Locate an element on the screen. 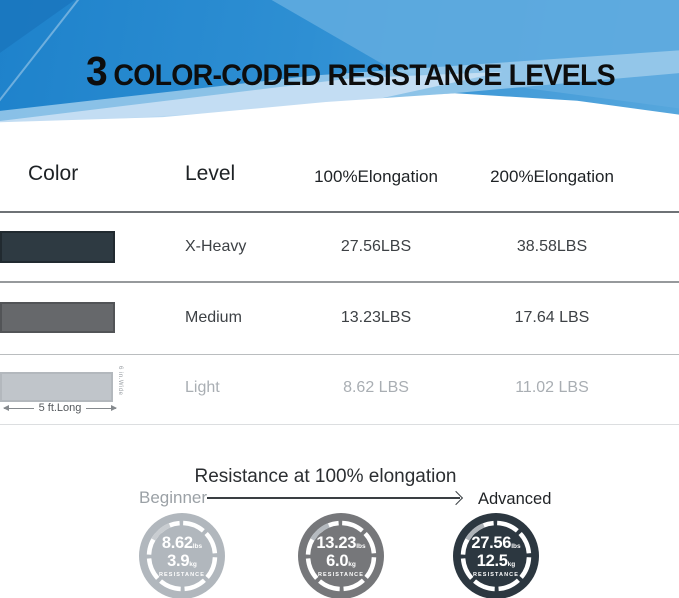  resistance-badge-light: 8.62lbs 3.9kg RESISTANCE is located at coordinates (182, 555).